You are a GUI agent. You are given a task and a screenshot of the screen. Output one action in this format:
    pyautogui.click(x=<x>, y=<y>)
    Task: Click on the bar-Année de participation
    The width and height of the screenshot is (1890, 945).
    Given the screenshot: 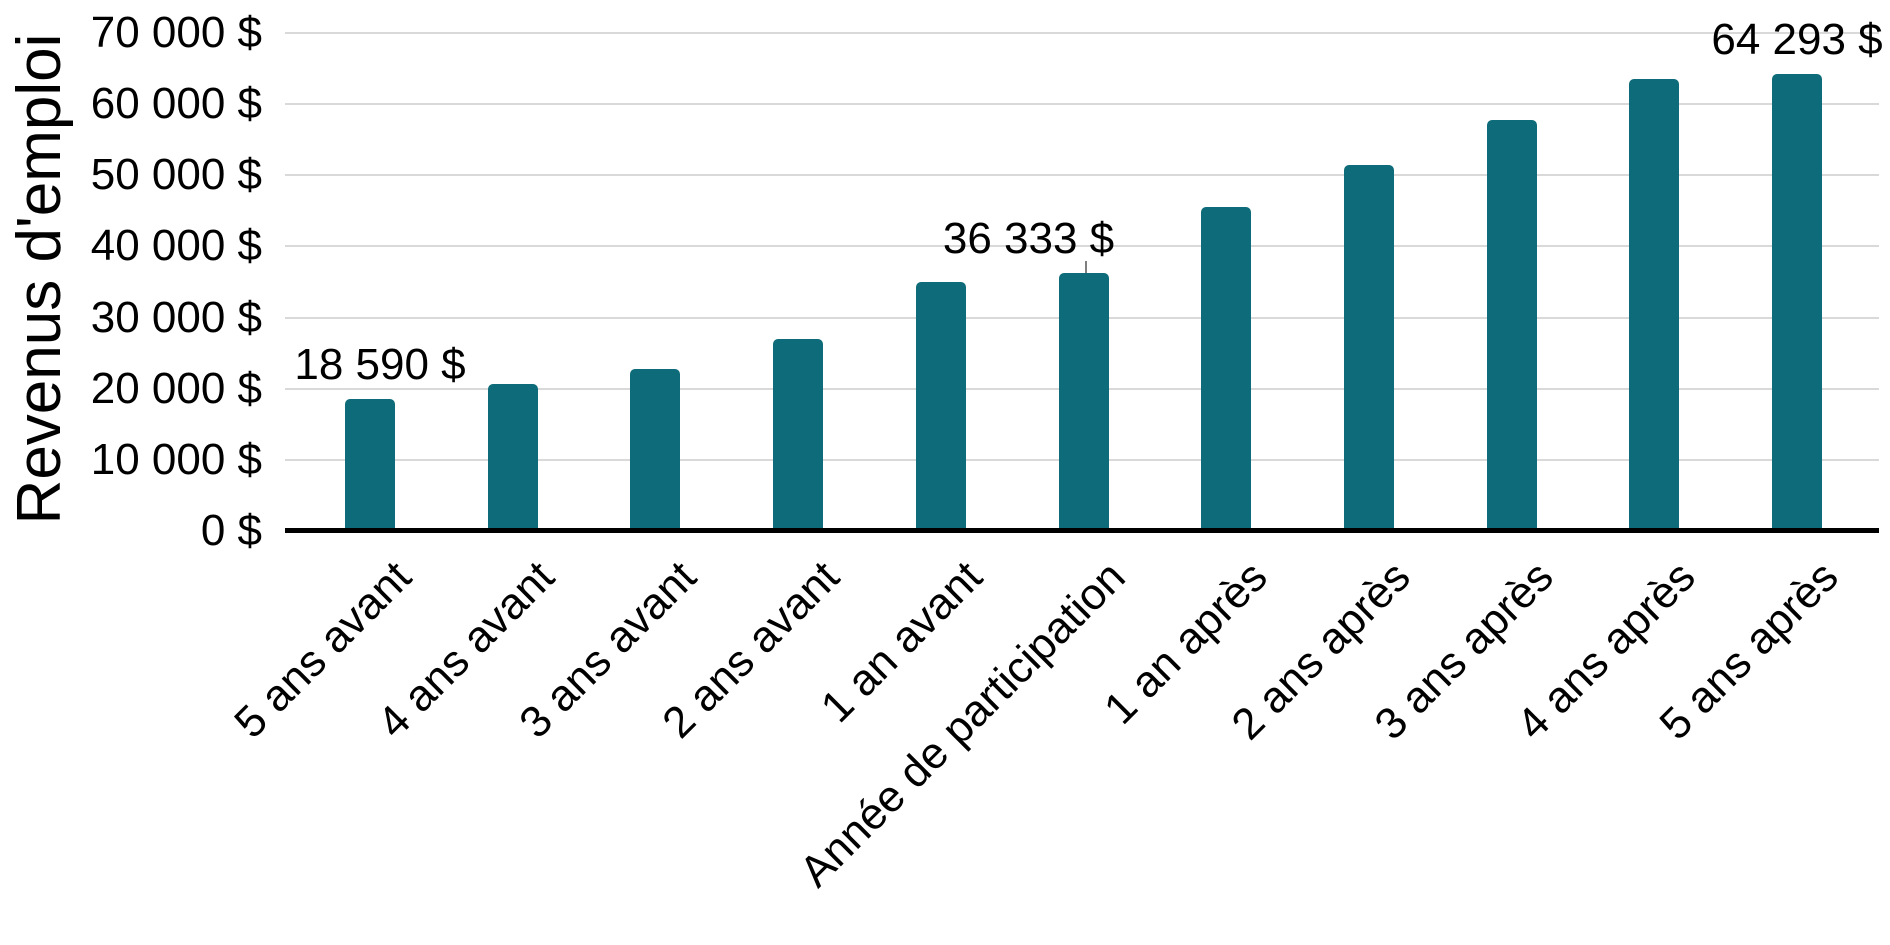 What is the action you would take?
    pyautogui.click(x=1083, y=401)
    